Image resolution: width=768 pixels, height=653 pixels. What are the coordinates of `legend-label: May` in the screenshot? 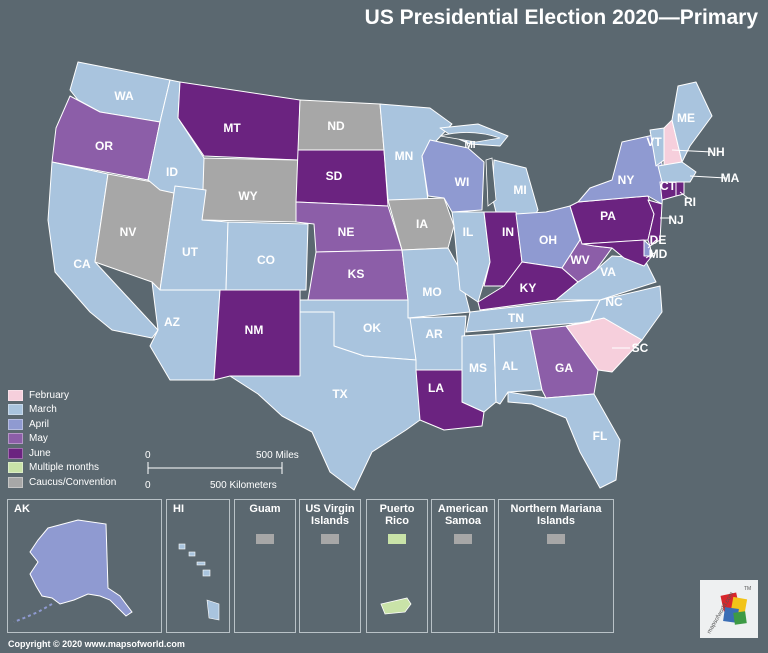 It's located at (38, 439).